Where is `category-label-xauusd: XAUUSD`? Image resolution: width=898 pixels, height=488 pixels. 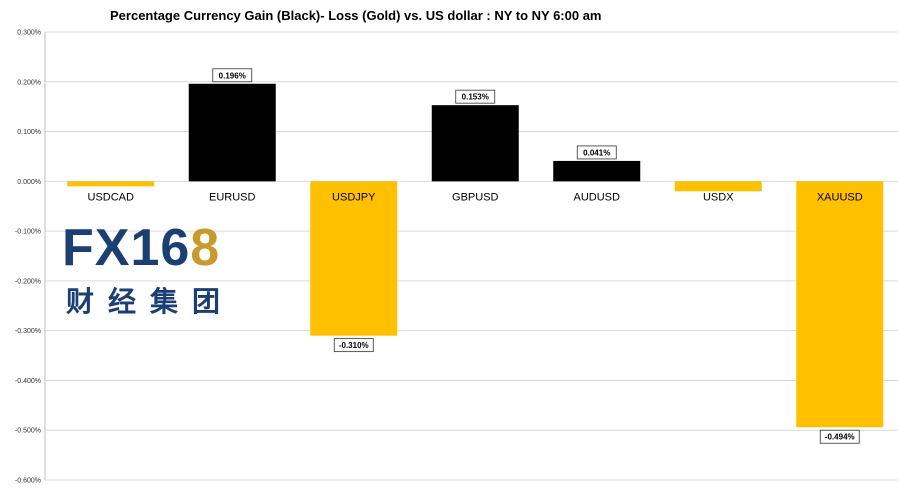 category-label-xauusd: XAUUSD is located at coordinates (840, 197).